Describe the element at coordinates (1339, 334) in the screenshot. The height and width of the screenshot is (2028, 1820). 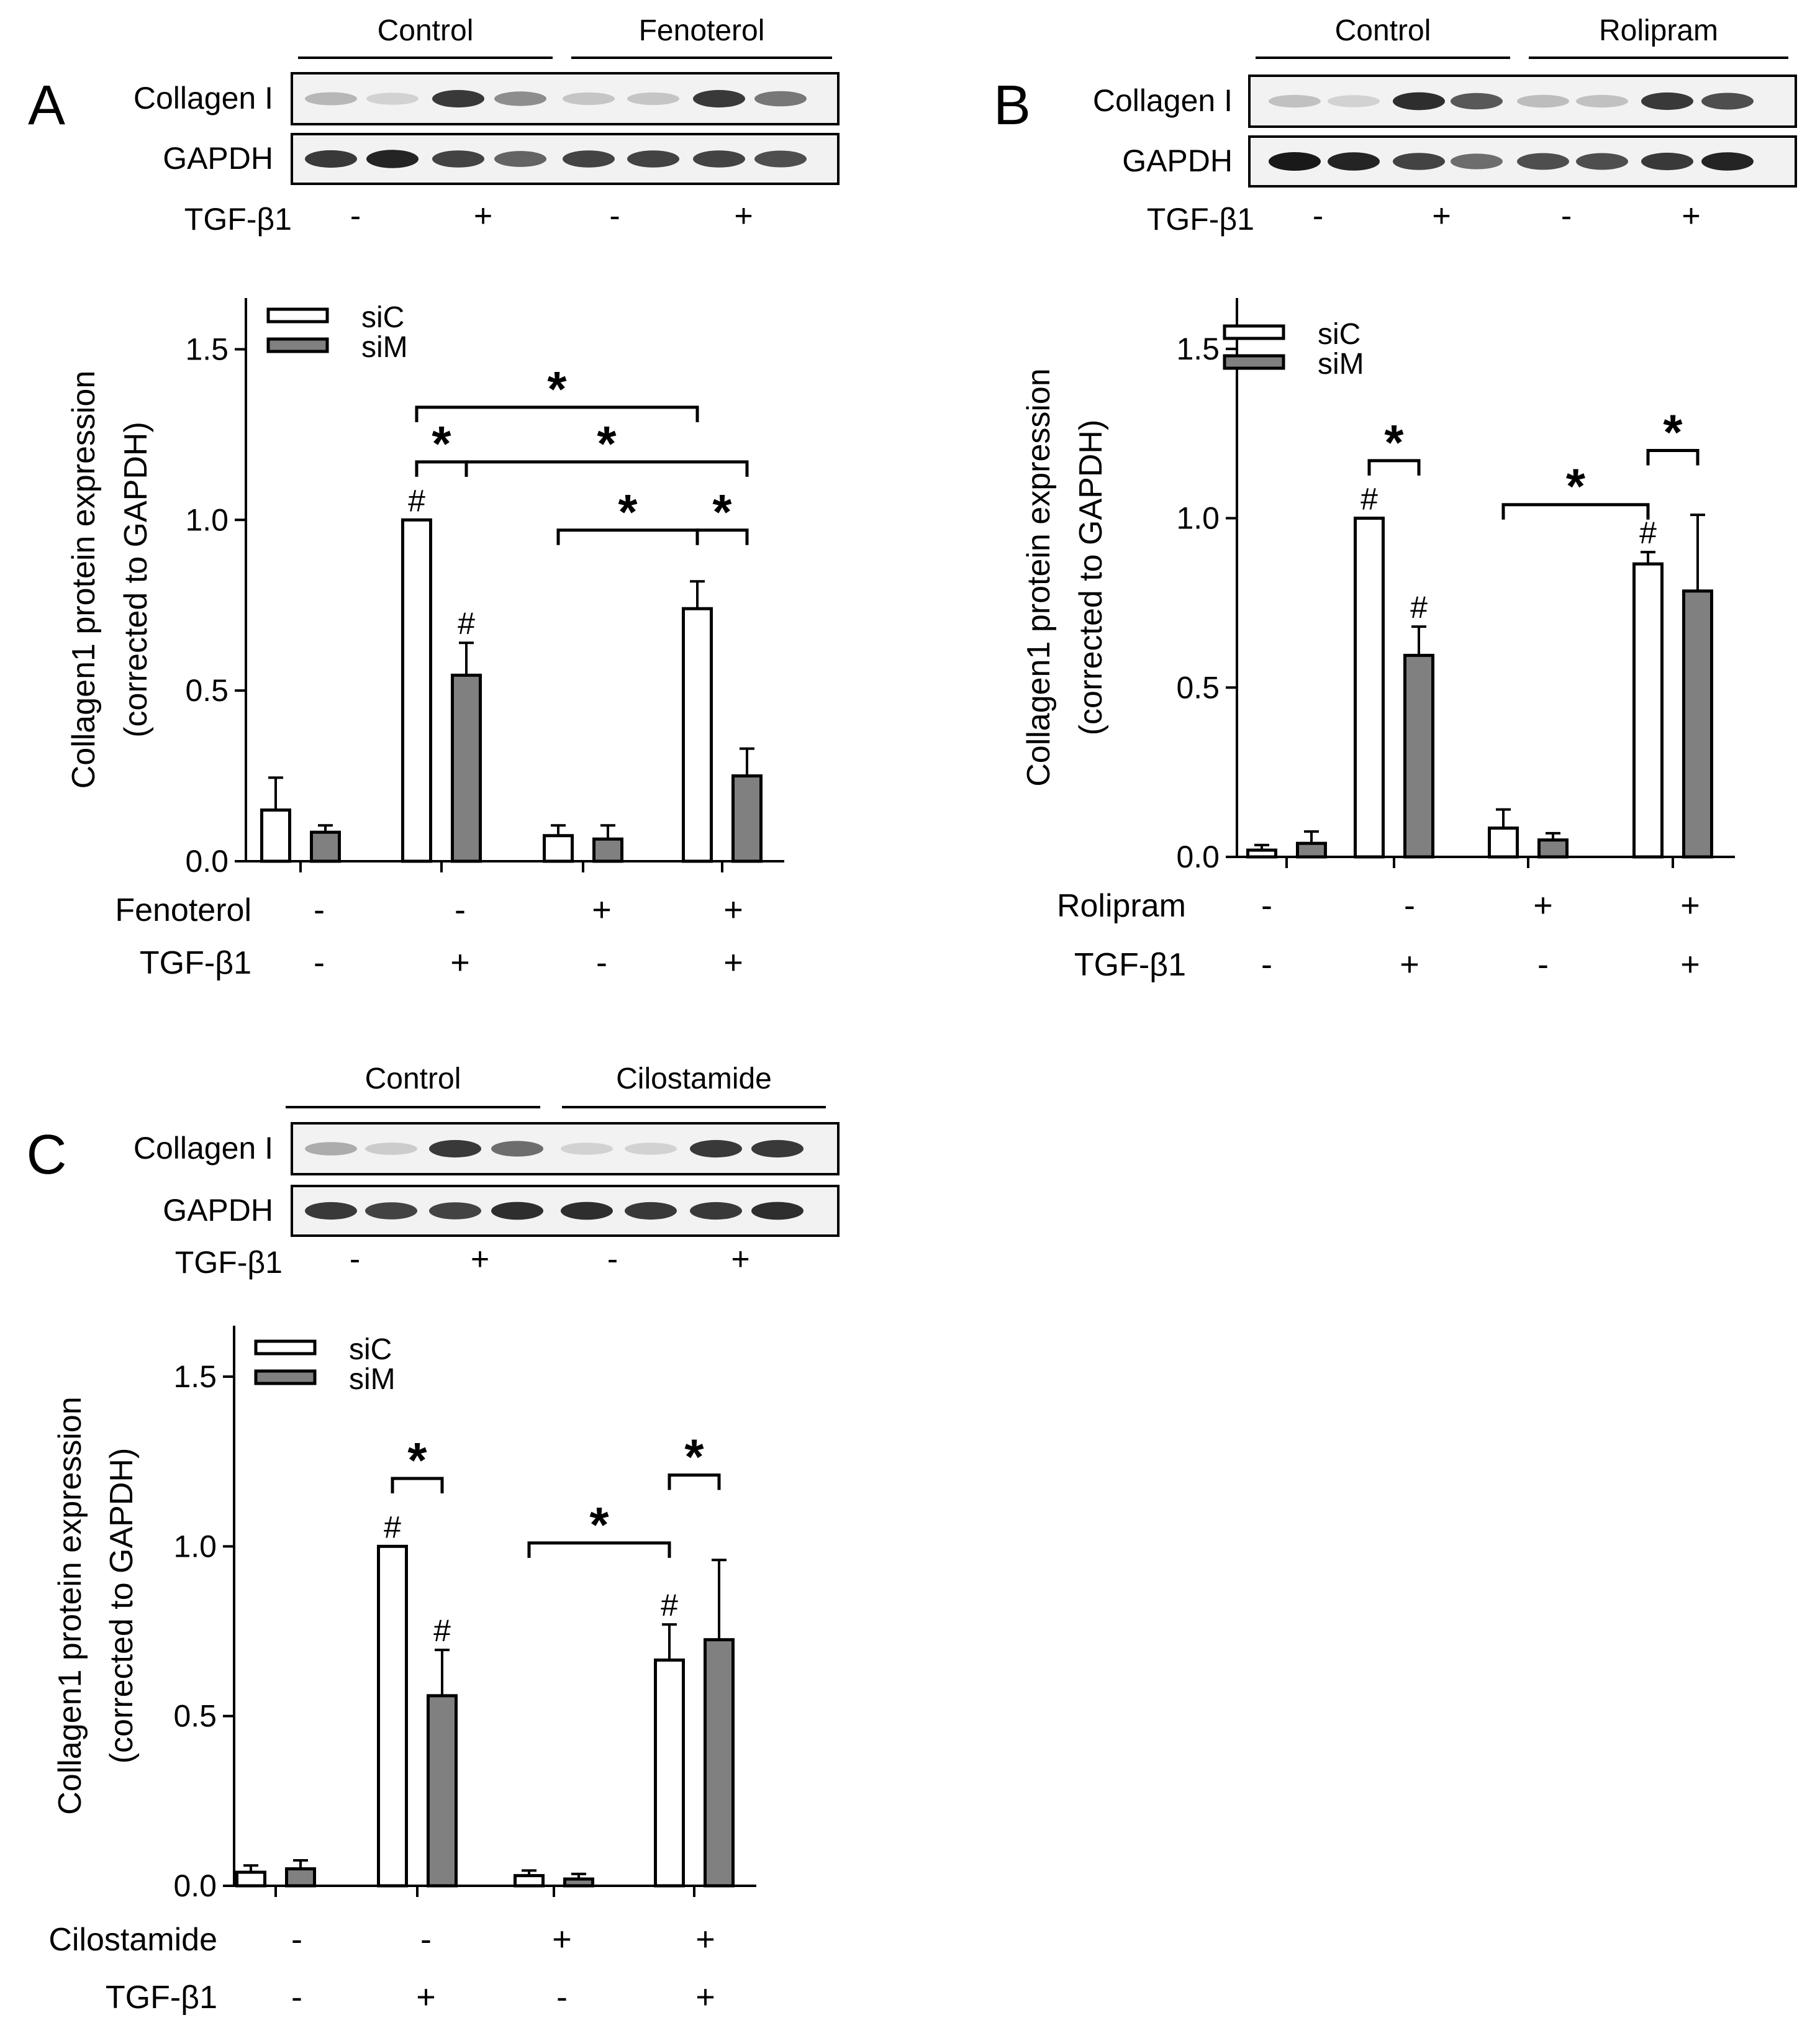
I see `legend-label: siC` at that location.